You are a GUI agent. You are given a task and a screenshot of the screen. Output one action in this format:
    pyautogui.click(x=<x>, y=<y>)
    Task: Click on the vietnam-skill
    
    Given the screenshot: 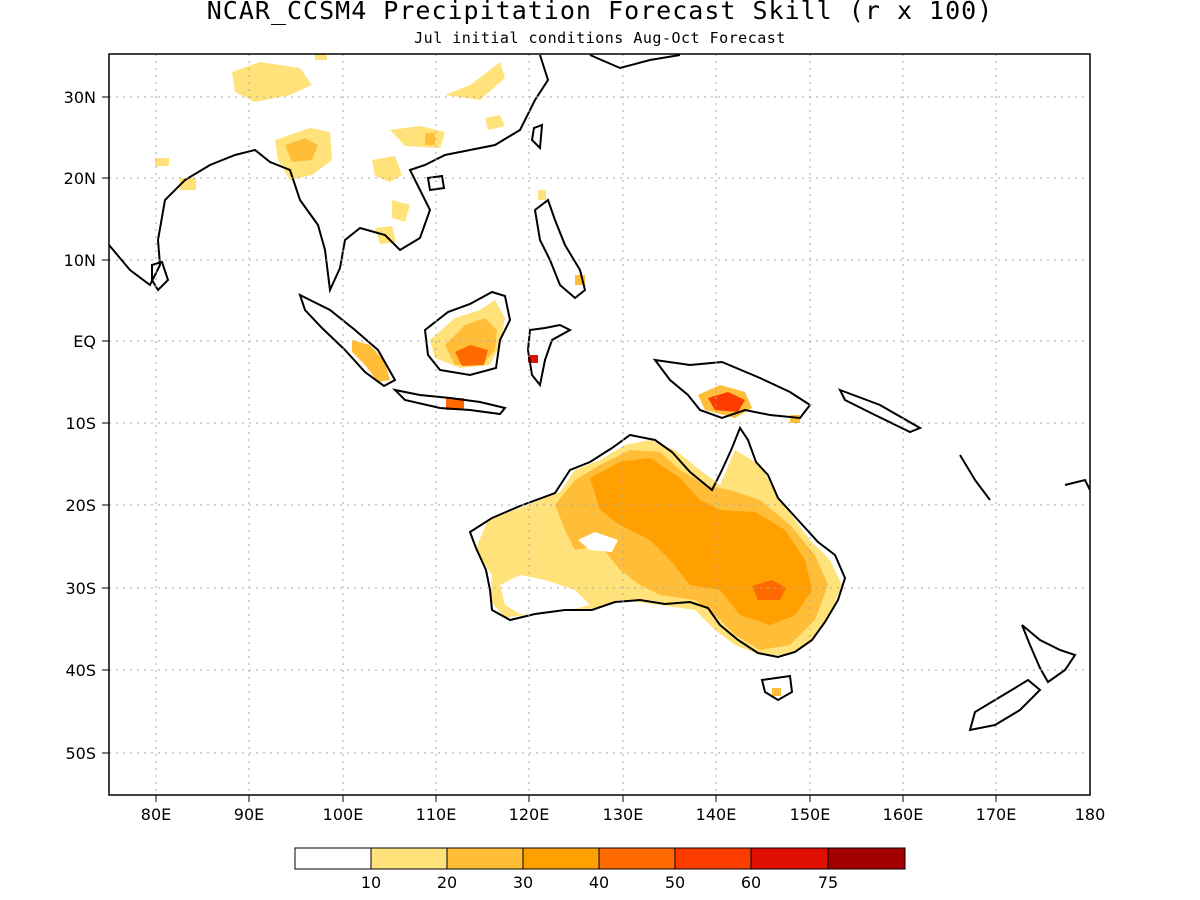 What is the action you would take?
    pyautogui.click(x=387, y=169)
    